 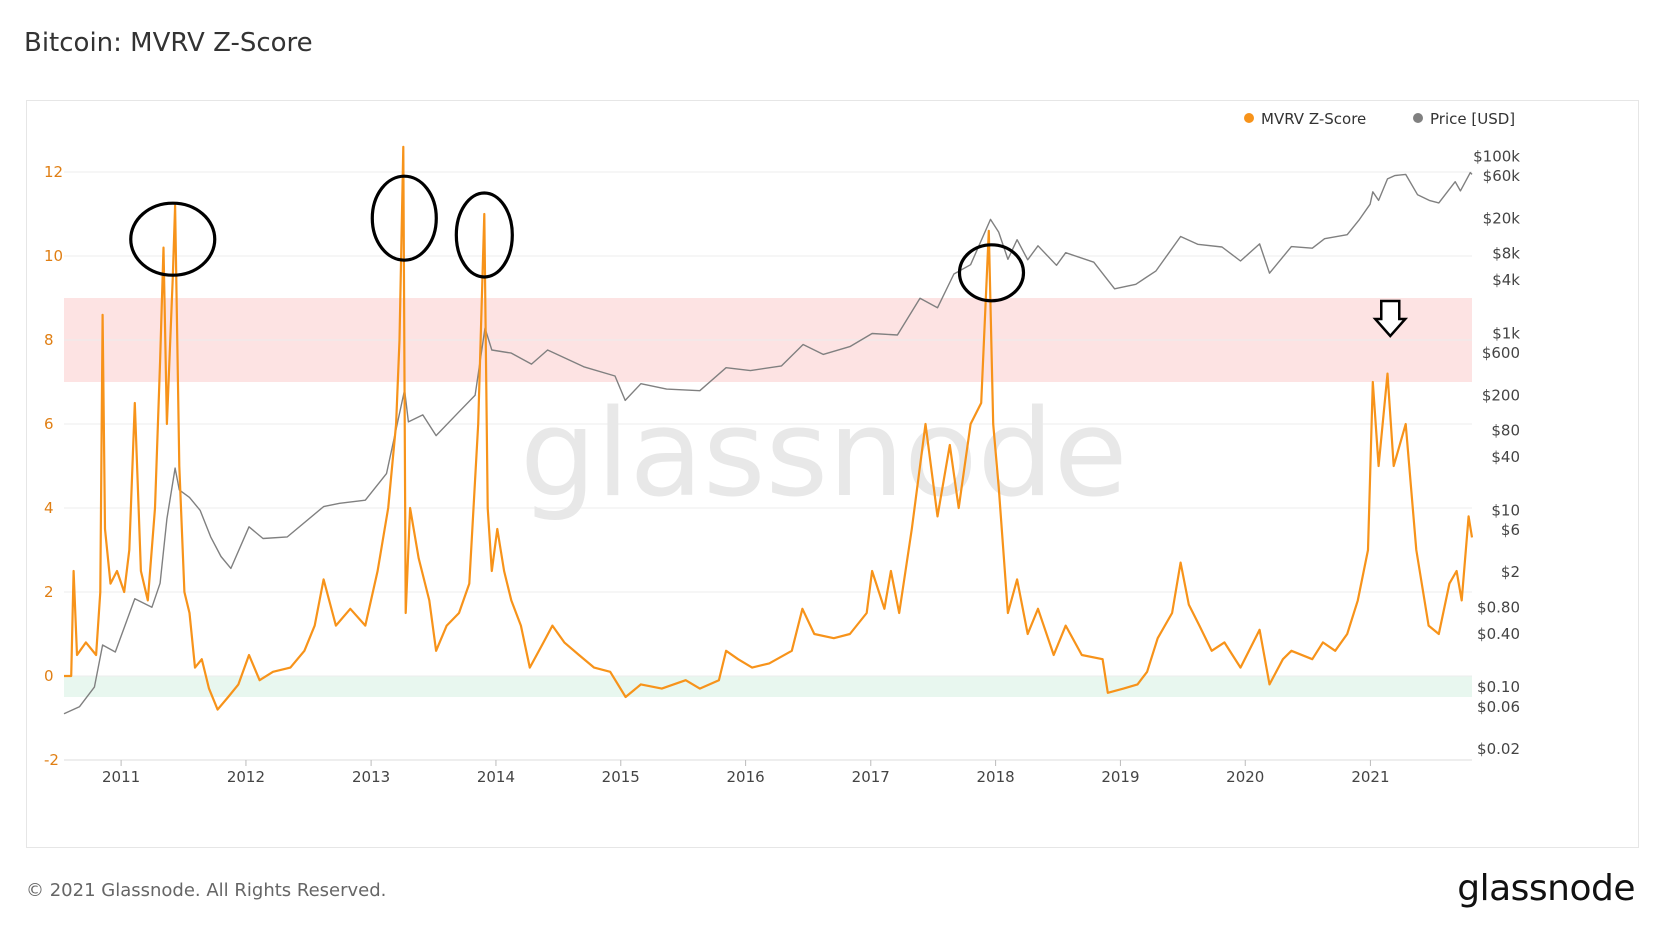 I want to click on right-tick-label: $4k, so click(x=1506, y=280).